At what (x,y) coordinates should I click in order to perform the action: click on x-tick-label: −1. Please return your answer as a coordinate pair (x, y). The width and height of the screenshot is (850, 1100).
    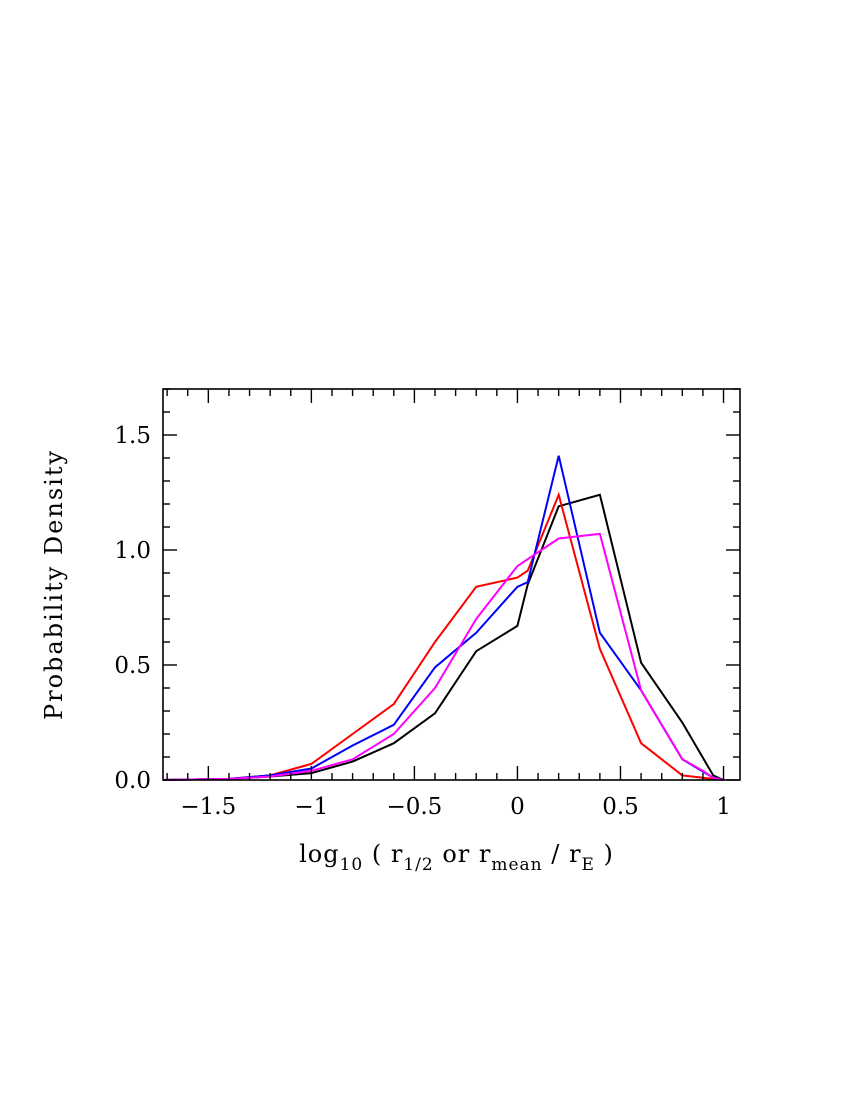
    Looking at the image, I should click on (311, 807).